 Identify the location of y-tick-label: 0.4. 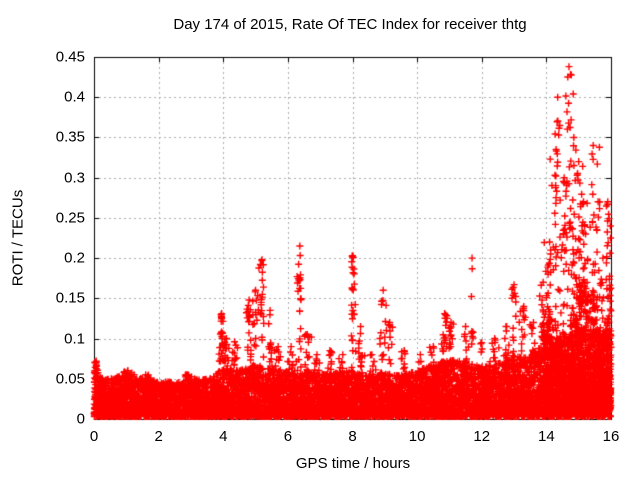
(74, 97).